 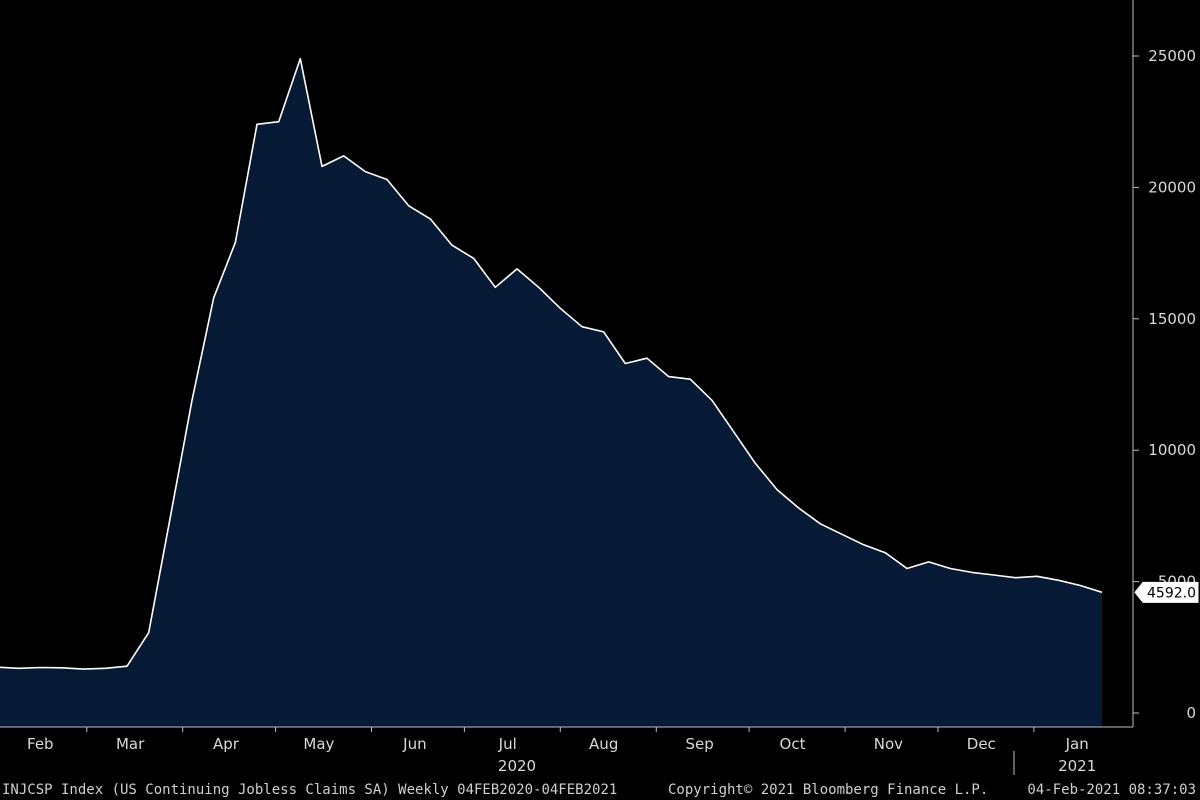 What do you see at coordinates (1172, 56) in the screenshot?
I see `y-tick-label: 25000` at bounding box center [1172, 56].